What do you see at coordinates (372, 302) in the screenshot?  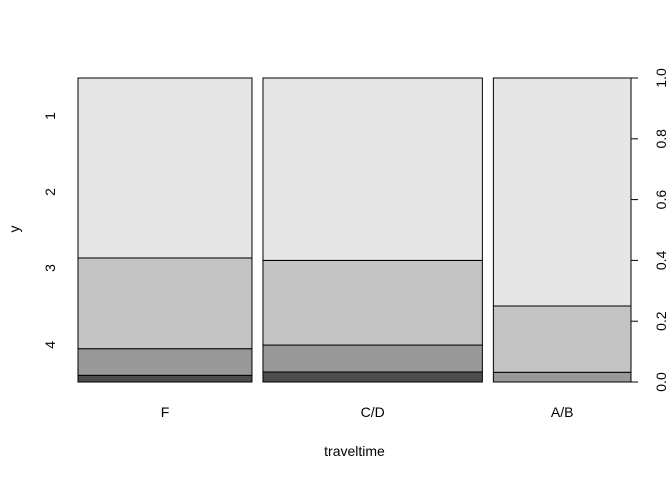 I see `bar-segment-C/D-2` at bounding box center [372, 302].